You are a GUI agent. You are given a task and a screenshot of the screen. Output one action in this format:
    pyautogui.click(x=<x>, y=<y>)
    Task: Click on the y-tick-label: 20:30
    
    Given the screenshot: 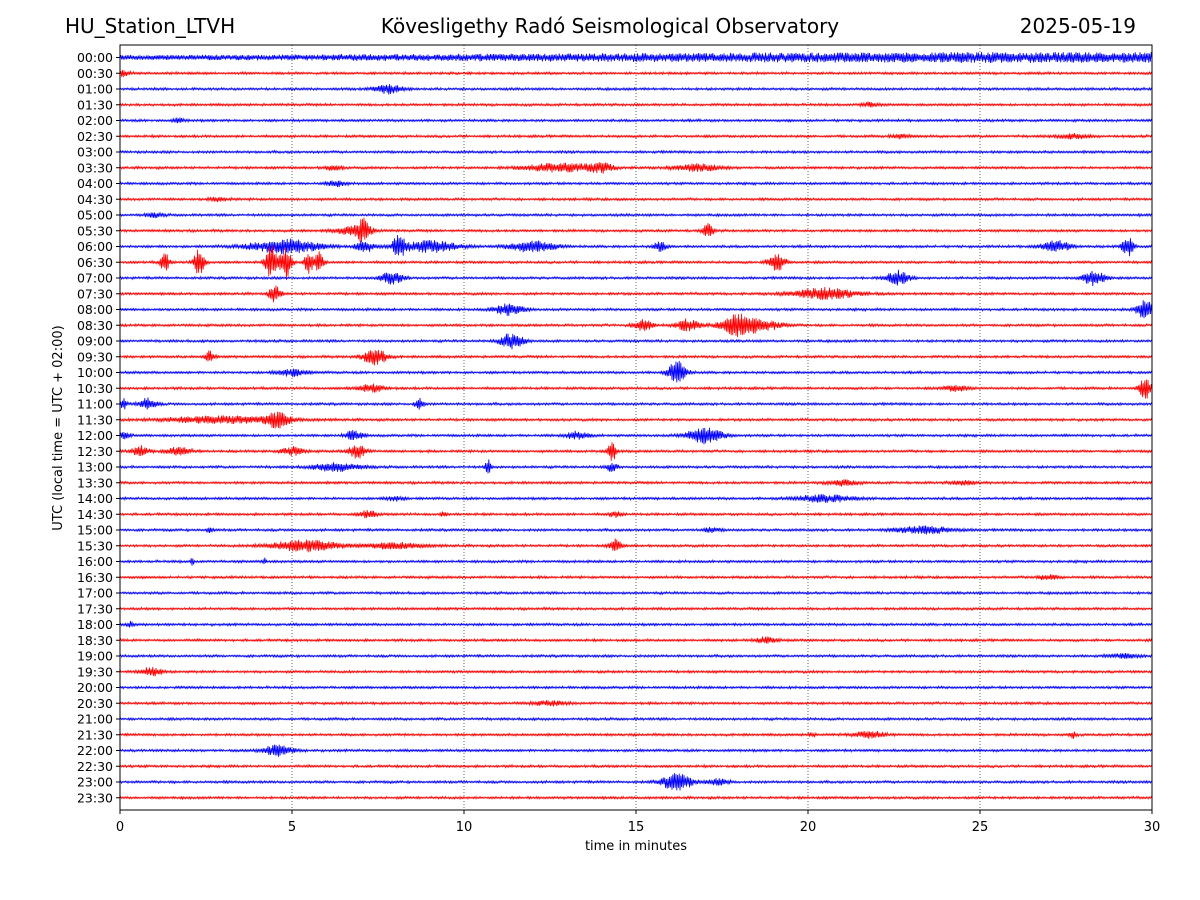 What is the action you would take?
    pyautogui.click(x=95, y=703)
    